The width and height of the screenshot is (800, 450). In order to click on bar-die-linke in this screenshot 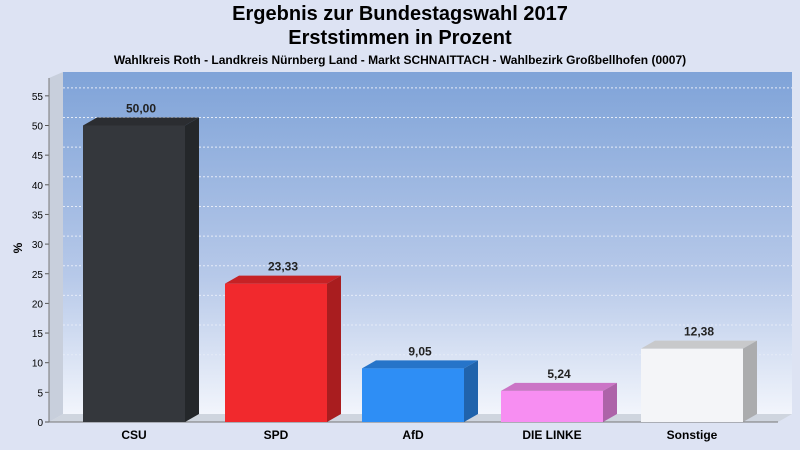, I will do `click(559, 402)`.